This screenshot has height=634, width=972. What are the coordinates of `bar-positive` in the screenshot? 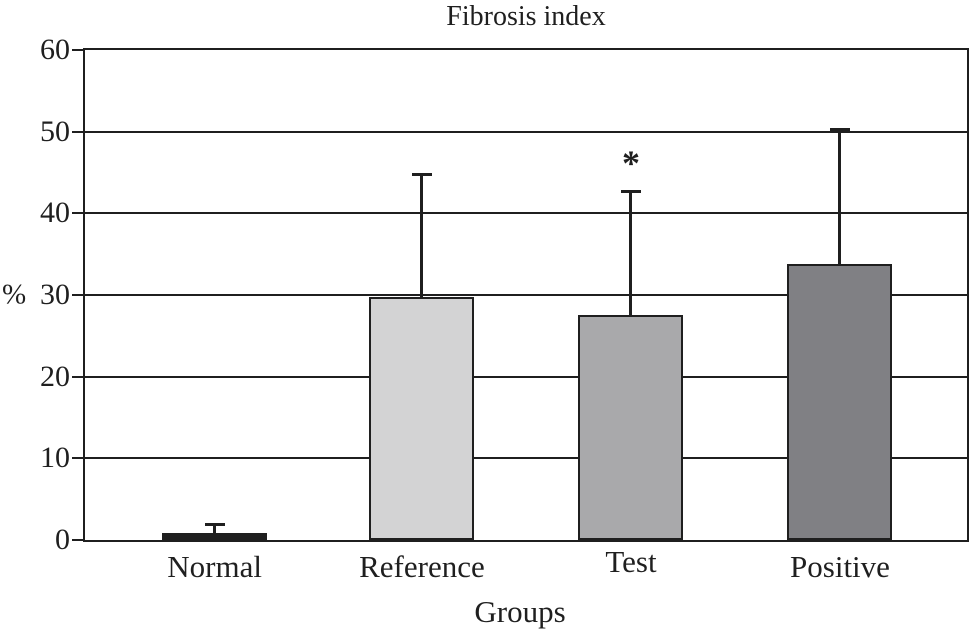 It's located at (840, 401).